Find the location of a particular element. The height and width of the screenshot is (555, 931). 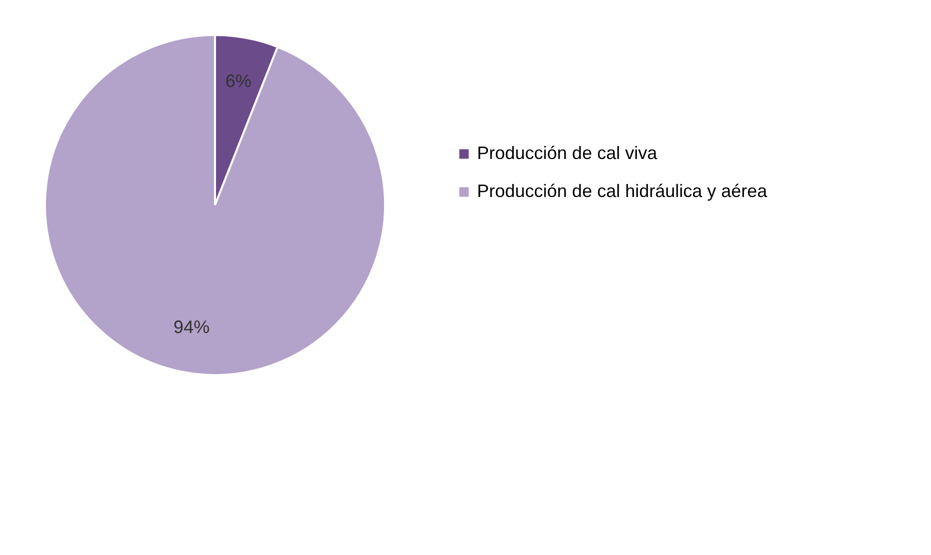

data-label: 94% is located at coordinates (192, 326).